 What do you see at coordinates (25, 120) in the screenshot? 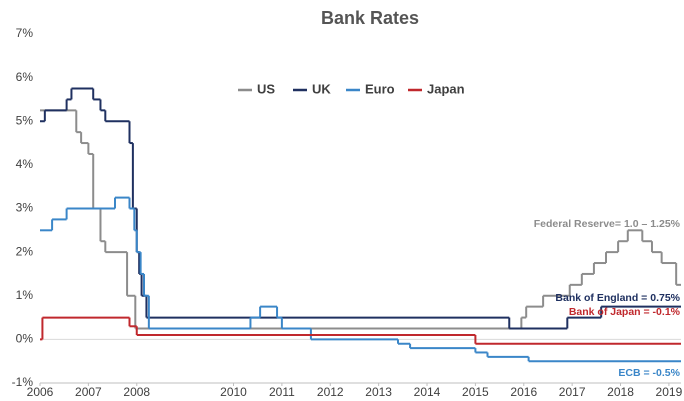
I see `y-tick-label: 5%` at bounding box center [25, 120].